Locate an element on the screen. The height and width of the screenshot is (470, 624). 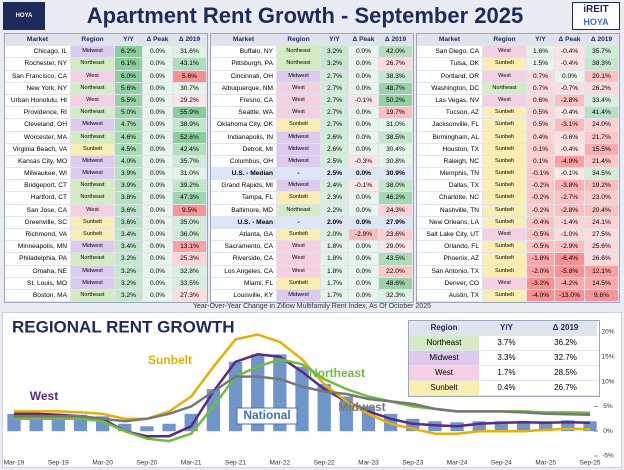
column-header: Δ 2019 is located at coordinates (602, 40).